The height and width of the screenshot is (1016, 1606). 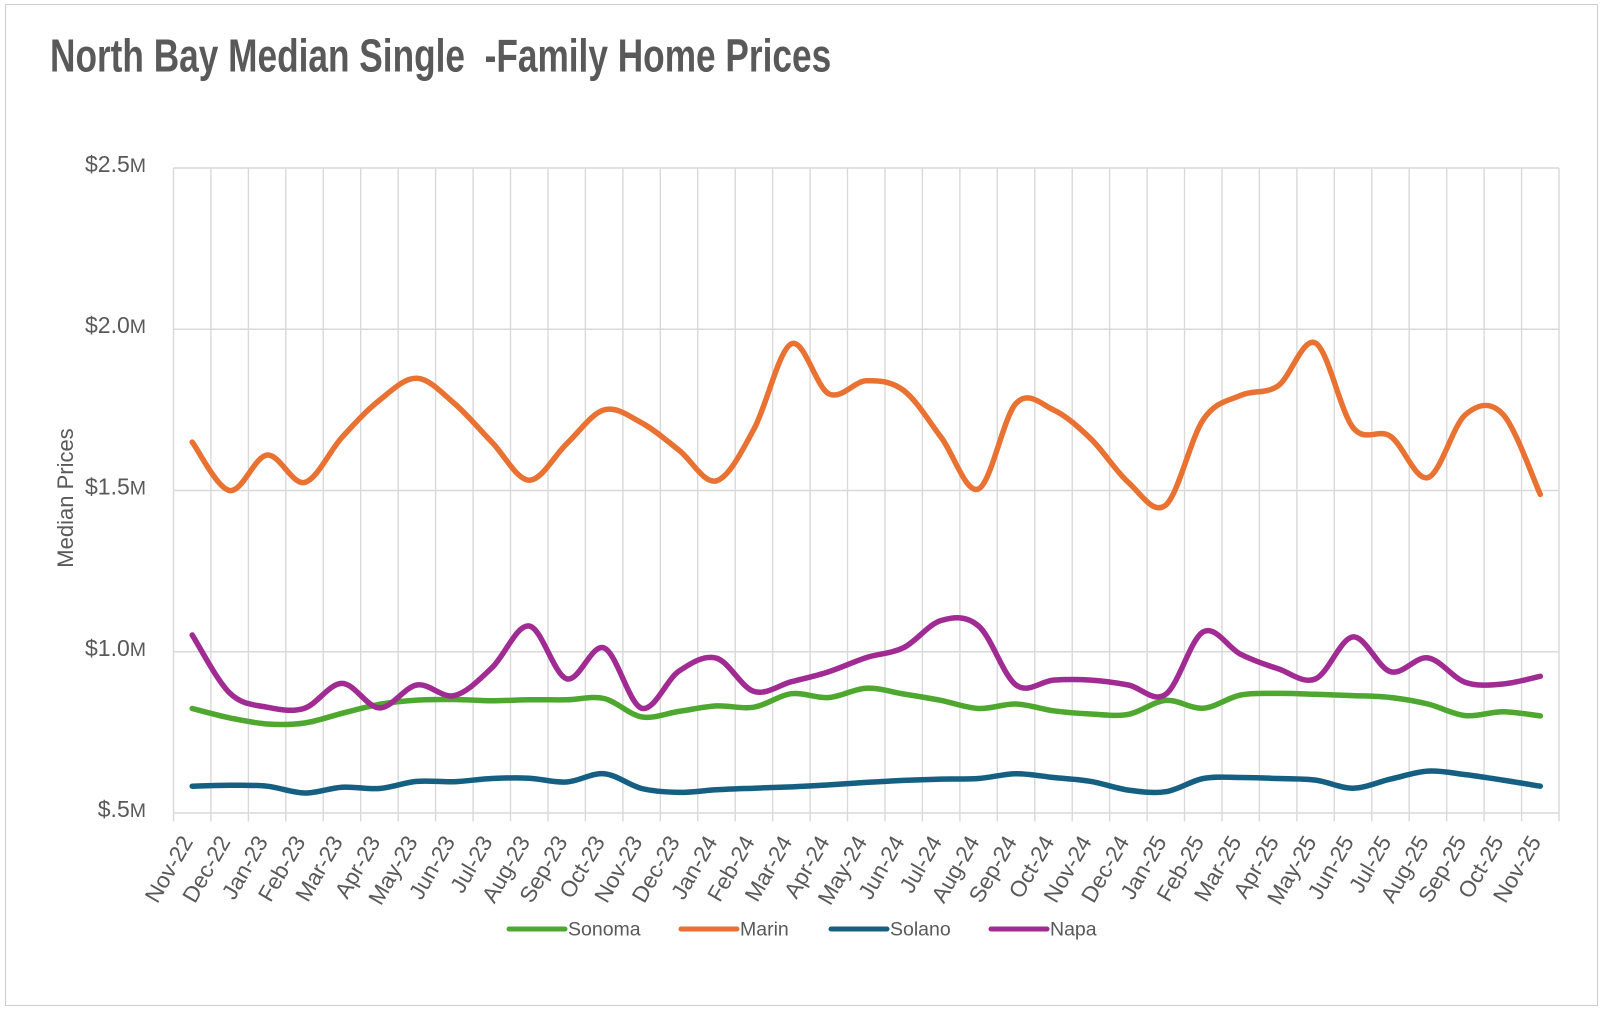 I want to click on svg-text: $1.5M, so click(x=115, y=487).